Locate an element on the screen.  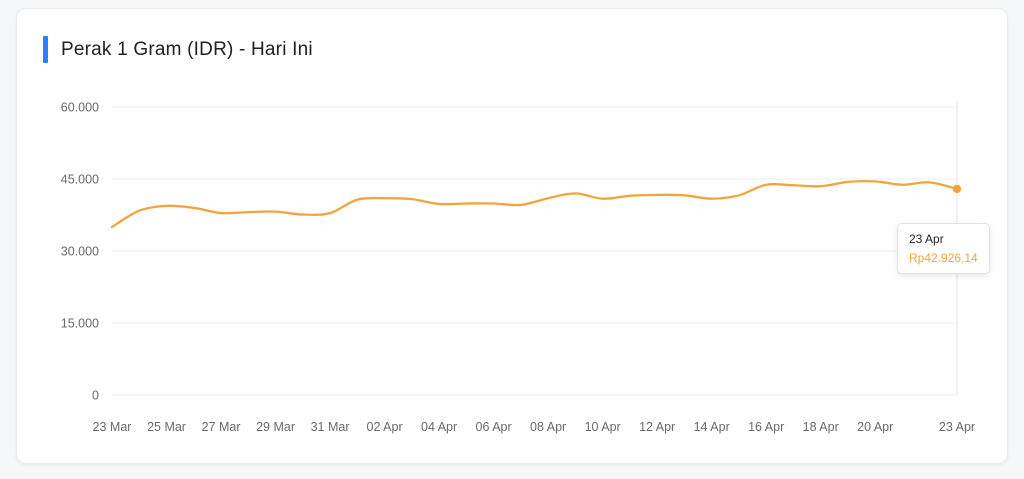
svg-text: 27 Mar is located at coordinates (221, 427).